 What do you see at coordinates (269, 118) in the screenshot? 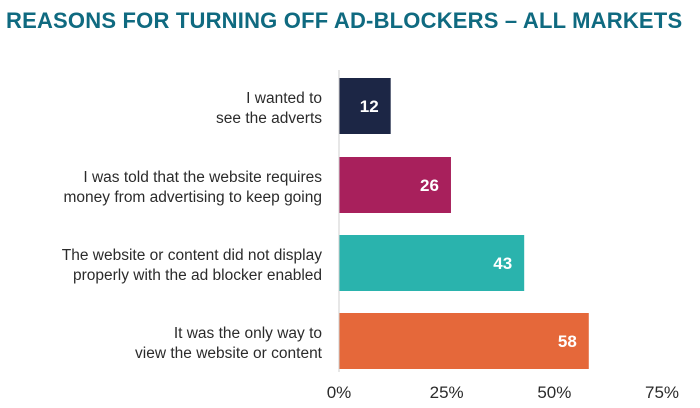
I see `category-label-1-line-2: see the adverts` at bounding box center [269, 118].